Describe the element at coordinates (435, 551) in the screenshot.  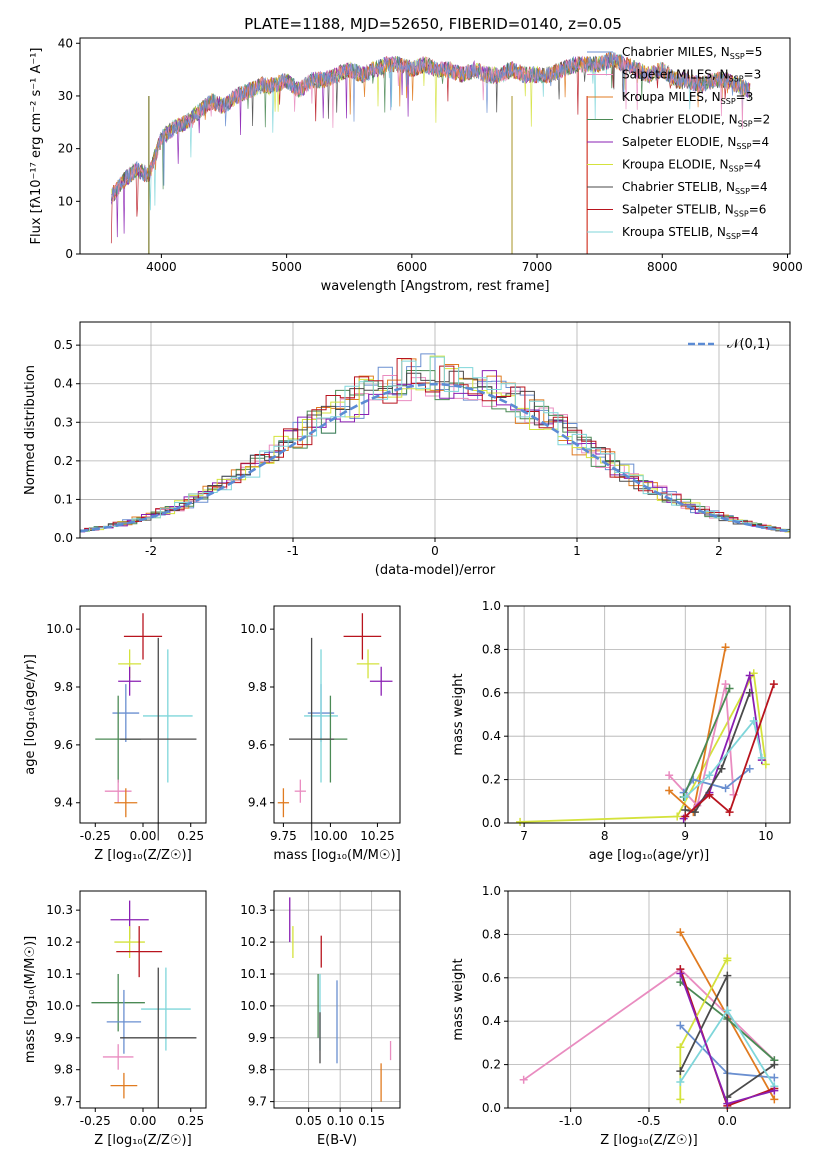
I see `x-tick-label: 0` at that location.